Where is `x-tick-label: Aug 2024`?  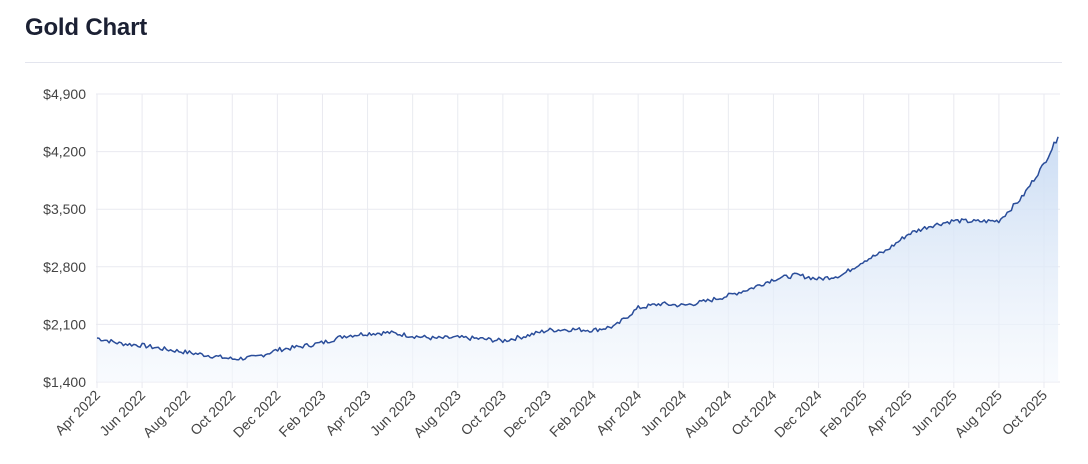 x-tick-label: Aug 2024 is located at coordinates (708, 414).